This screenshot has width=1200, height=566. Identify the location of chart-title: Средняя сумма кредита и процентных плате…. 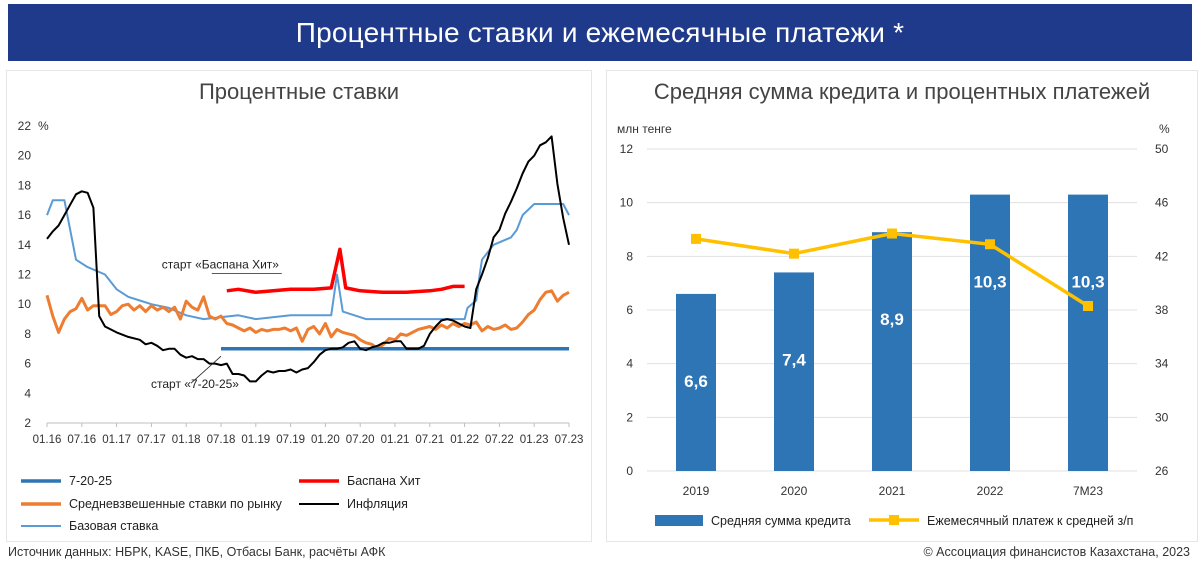
(902, 91).